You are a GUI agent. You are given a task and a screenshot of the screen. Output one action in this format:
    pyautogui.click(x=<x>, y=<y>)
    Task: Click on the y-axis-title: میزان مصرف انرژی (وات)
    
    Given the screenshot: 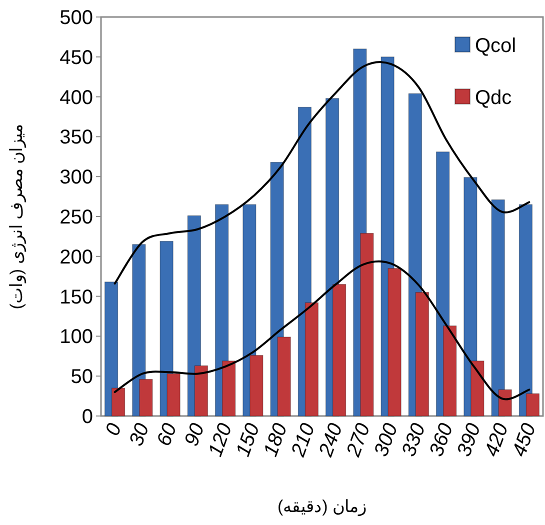 What is the action you would take?
    pyautogui.click(x=17, y=217)
    